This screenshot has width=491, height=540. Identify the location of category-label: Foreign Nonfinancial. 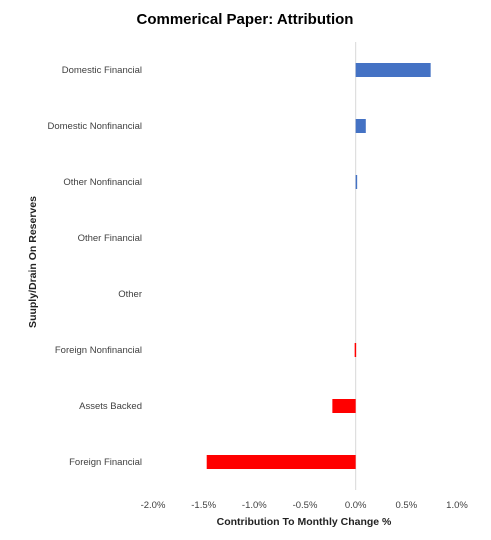
(98, 350).